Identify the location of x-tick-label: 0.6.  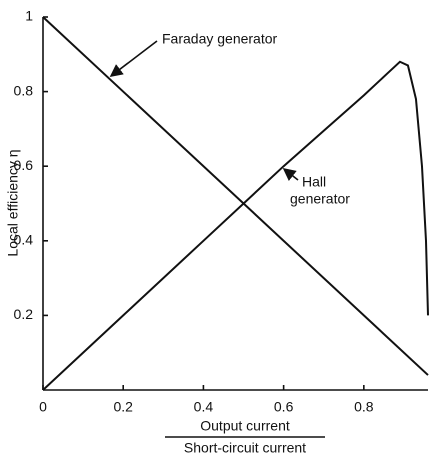
(284, 407).